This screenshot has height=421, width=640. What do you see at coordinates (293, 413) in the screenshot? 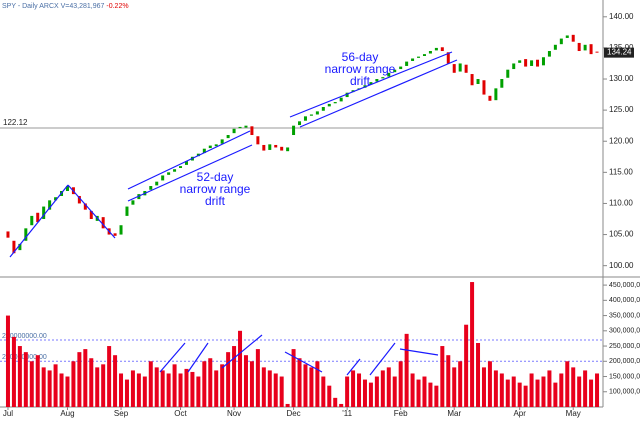
I see `x-tick-label: Dec` at bounding box center [293, 413].